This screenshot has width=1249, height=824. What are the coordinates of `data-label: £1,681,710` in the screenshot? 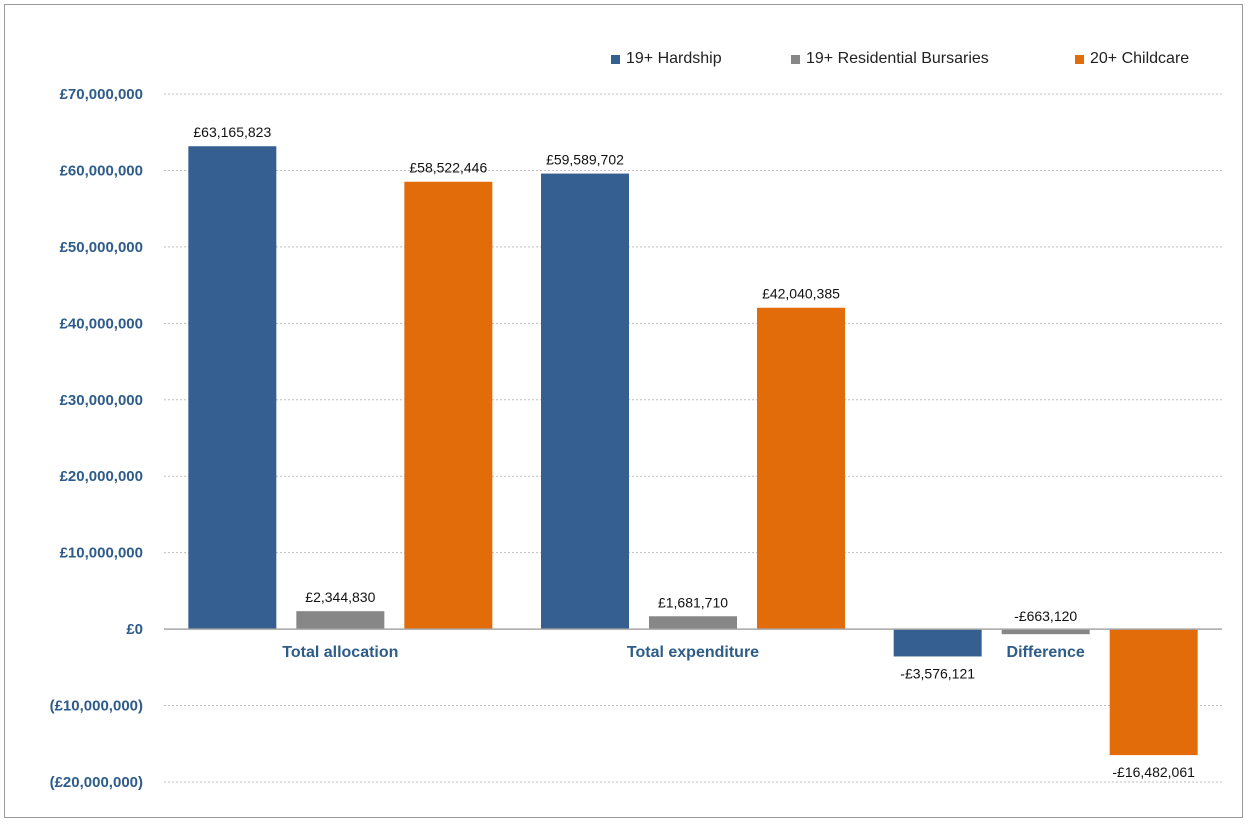 It's located at (693, 602).